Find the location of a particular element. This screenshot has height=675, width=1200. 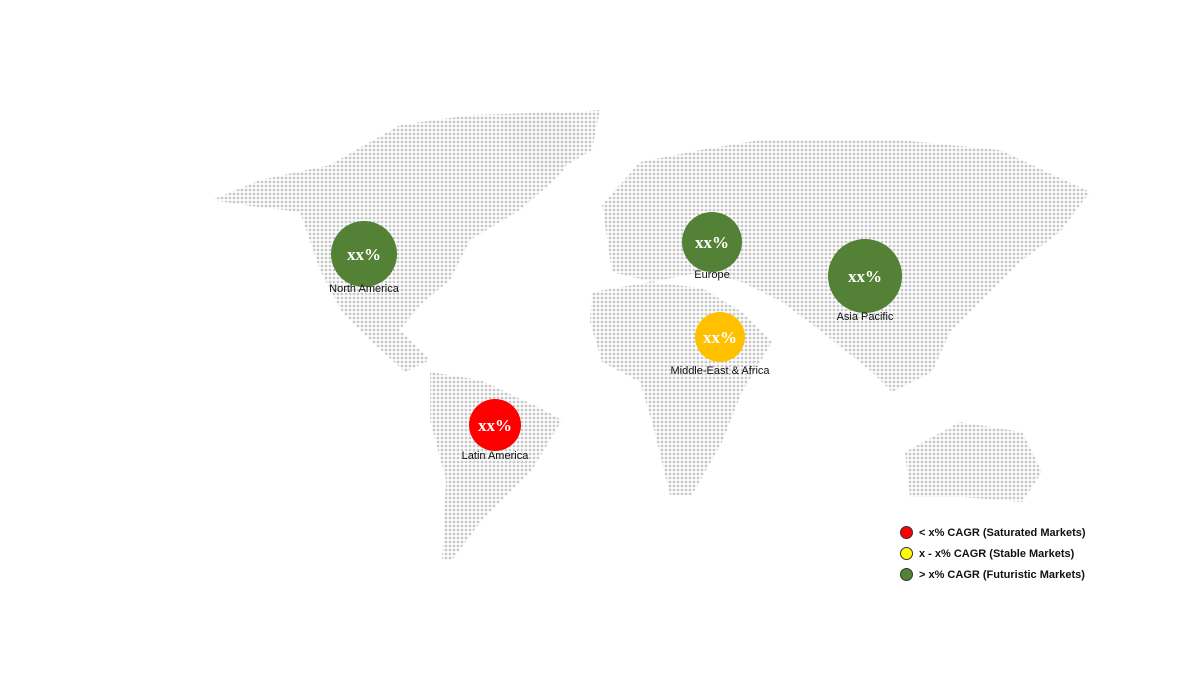

region-label-europe: Europe is located at coordinates (711, 275).